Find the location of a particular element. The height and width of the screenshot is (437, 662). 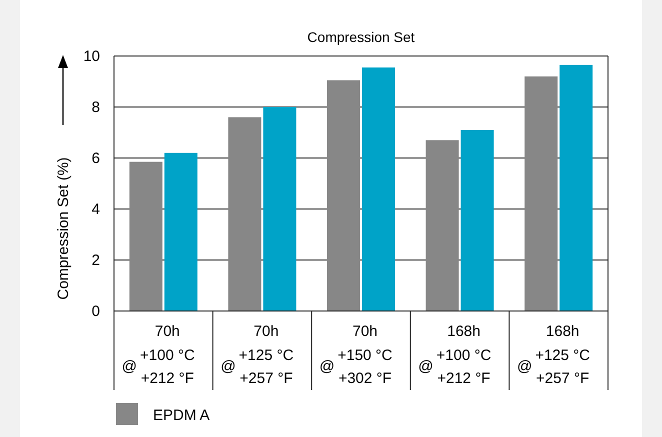

y-tick-label: 2 is located at coordinates (96, 260).